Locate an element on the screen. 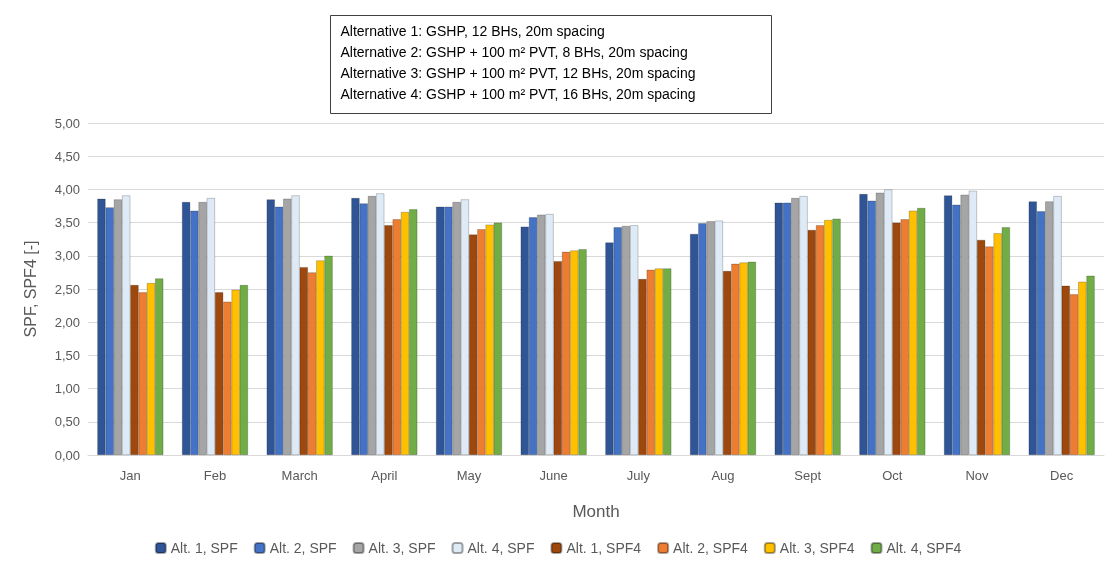 The width and height of the screenshot is (1117, 577). x-tick-label: Feb is located at coordinates (215, 475).